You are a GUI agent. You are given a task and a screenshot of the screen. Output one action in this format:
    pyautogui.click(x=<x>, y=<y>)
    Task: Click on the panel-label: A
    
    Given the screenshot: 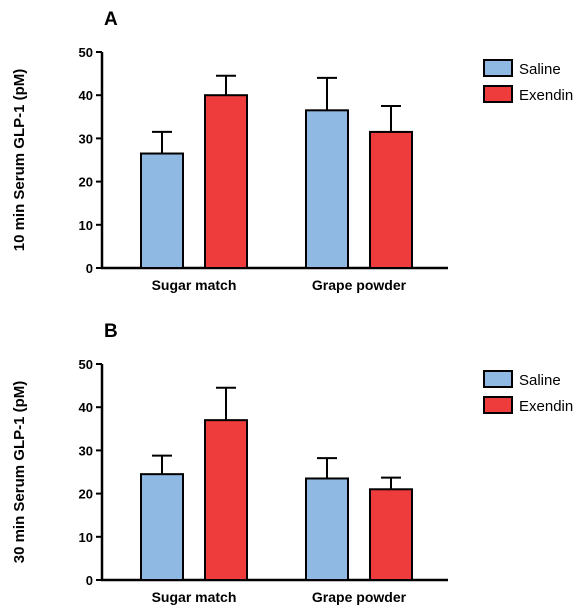 What is the action you would take?
    pyautogui.click(x=111, y=19)
    